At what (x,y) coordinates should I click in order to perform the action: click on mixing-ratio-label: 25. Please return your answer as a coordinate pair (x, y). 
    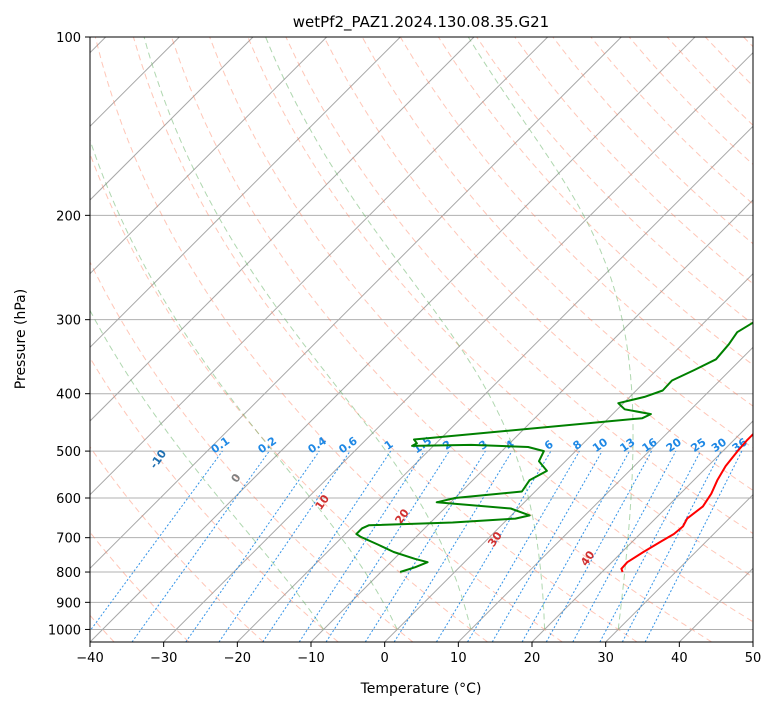
    Looking at the image, I should click on (699, 445).